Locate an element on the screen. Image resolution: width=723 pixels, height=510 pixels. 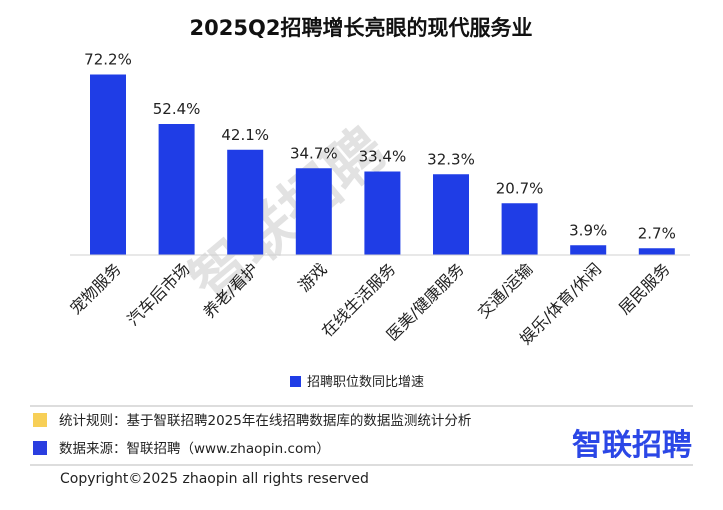
value-label-6: 32.3% is located at coordinates (451, 159).